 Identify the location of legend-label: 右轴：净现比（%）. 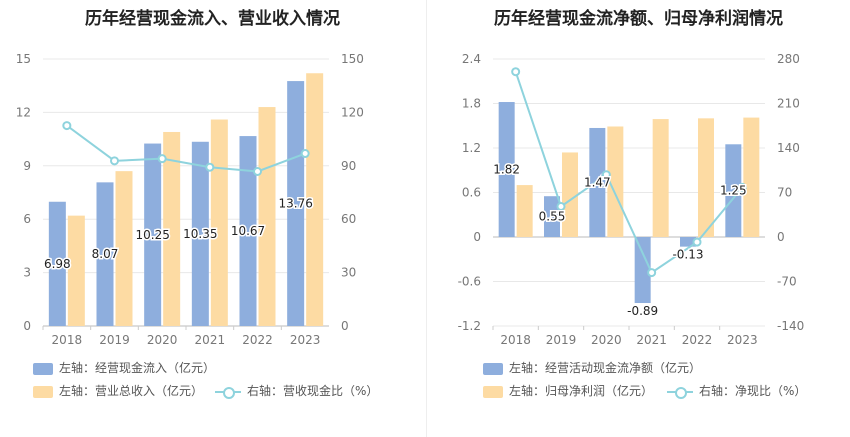
(753, 391).